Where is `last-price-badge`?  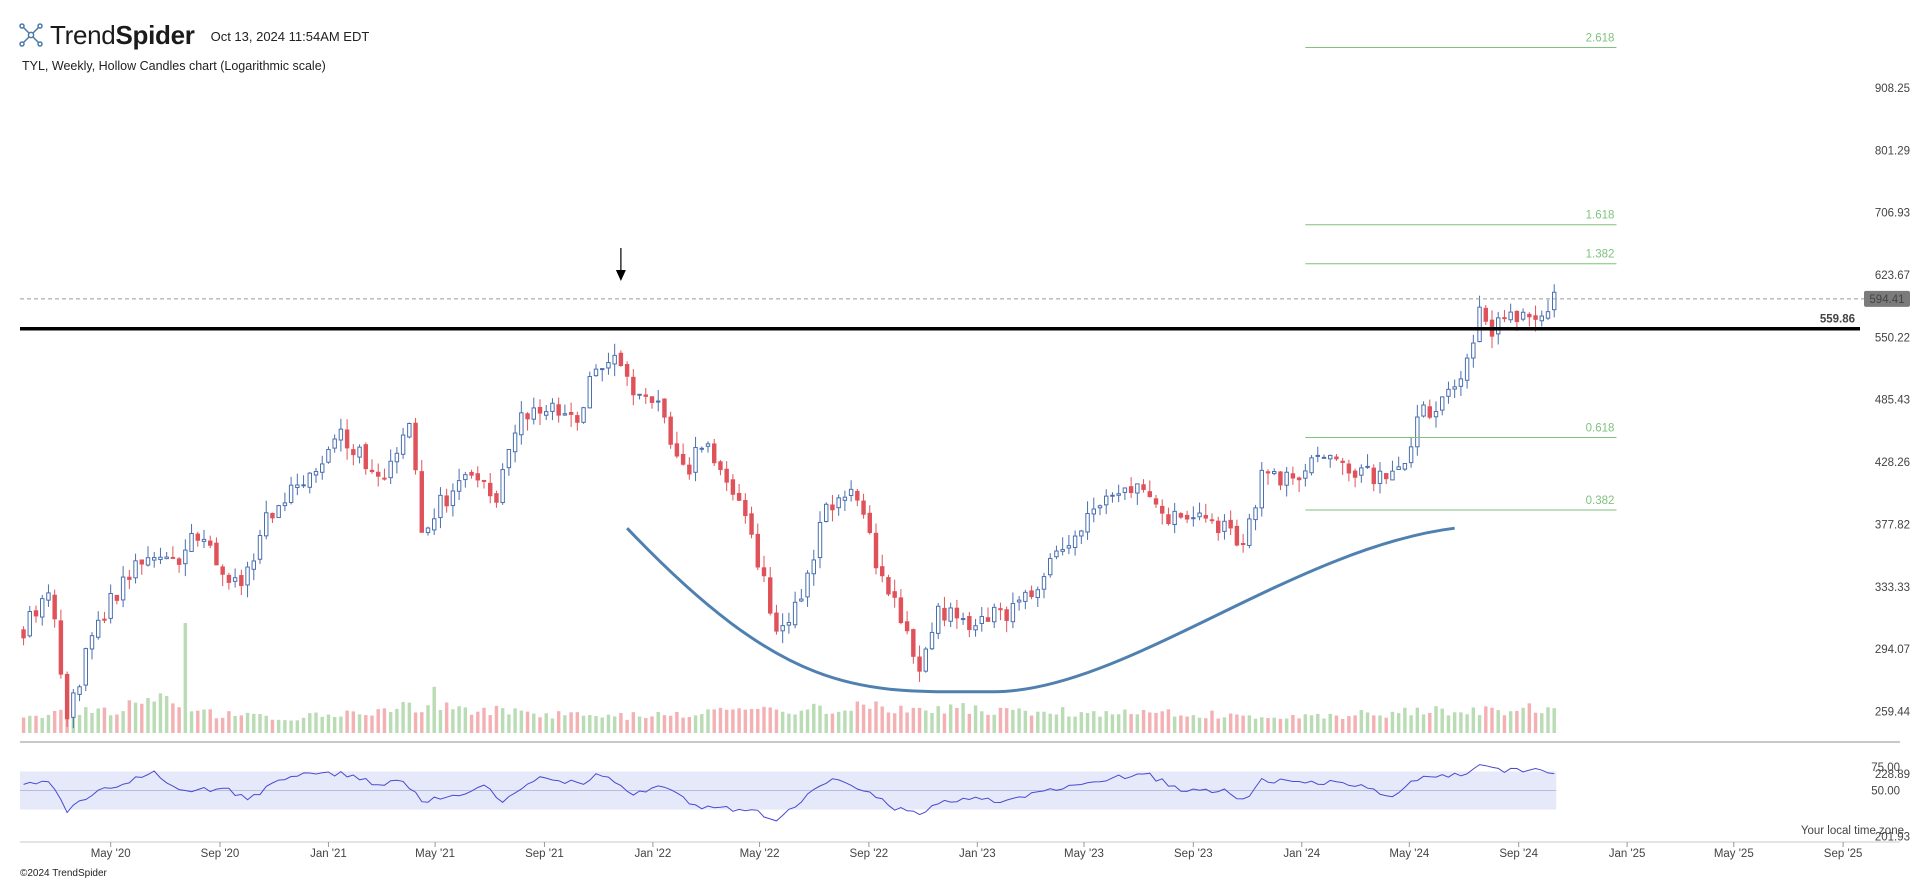 last-price-badge is located at coordinates (1887, 298).